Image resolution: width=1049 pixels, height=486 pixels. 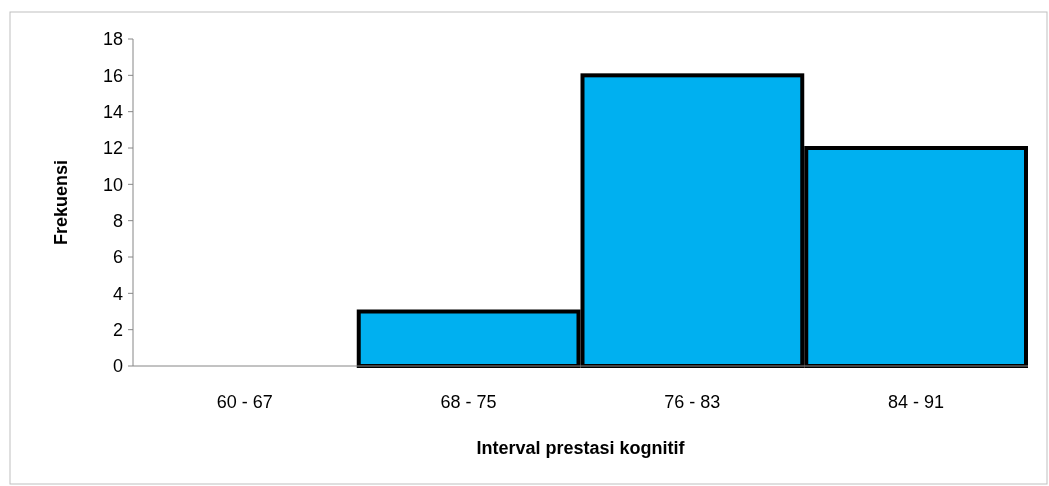 What do you see at coordinates (117, 220) in the screenshot?
I see `y-tick-label: 8` at bounding box center [117, 220].